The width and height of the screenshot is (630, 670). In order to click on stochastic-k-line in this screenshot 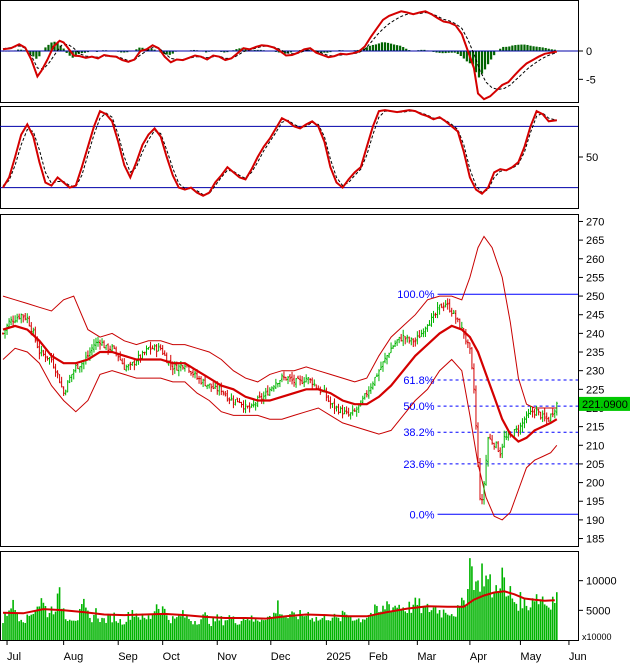, I will do `click(279, 153)`.